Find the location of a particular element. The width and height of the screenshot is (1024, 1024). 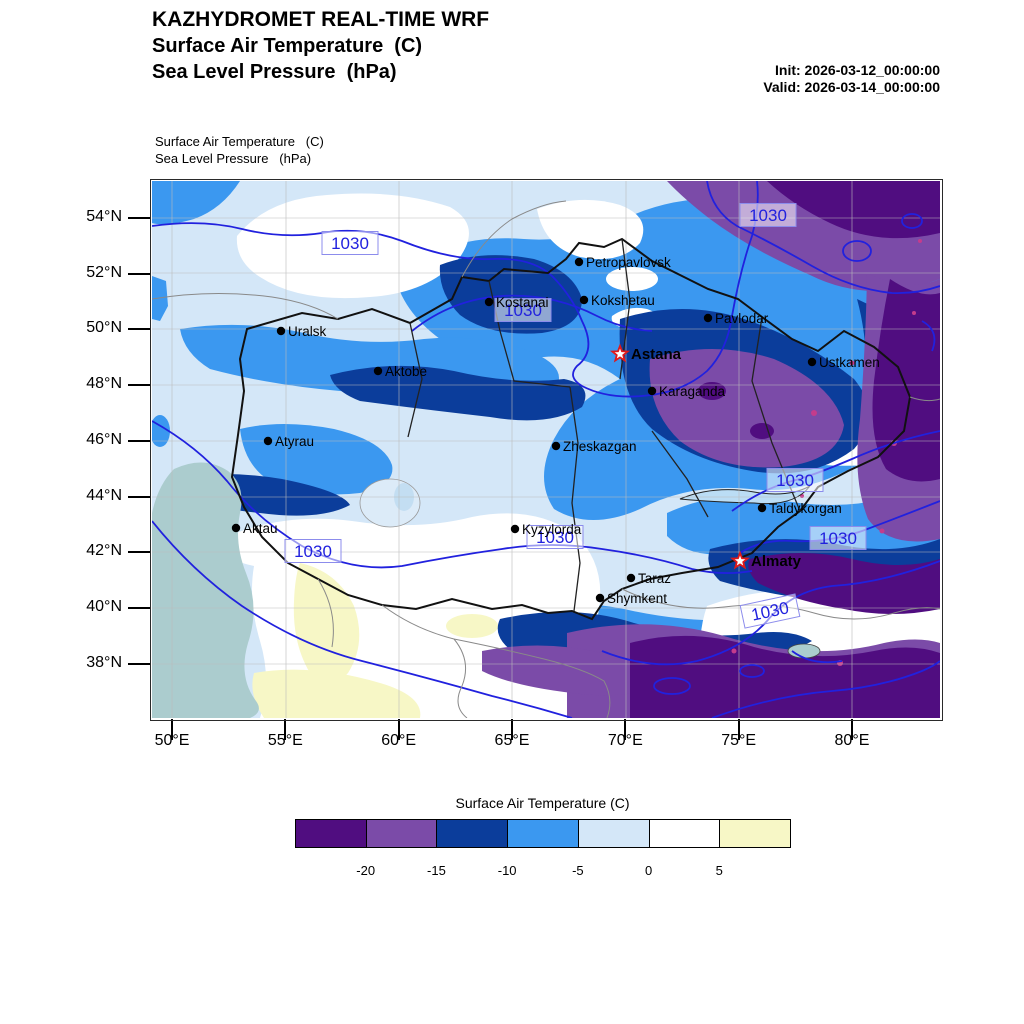

city-marker-atyrau: Atyrau is located at coordinates (288, 441).